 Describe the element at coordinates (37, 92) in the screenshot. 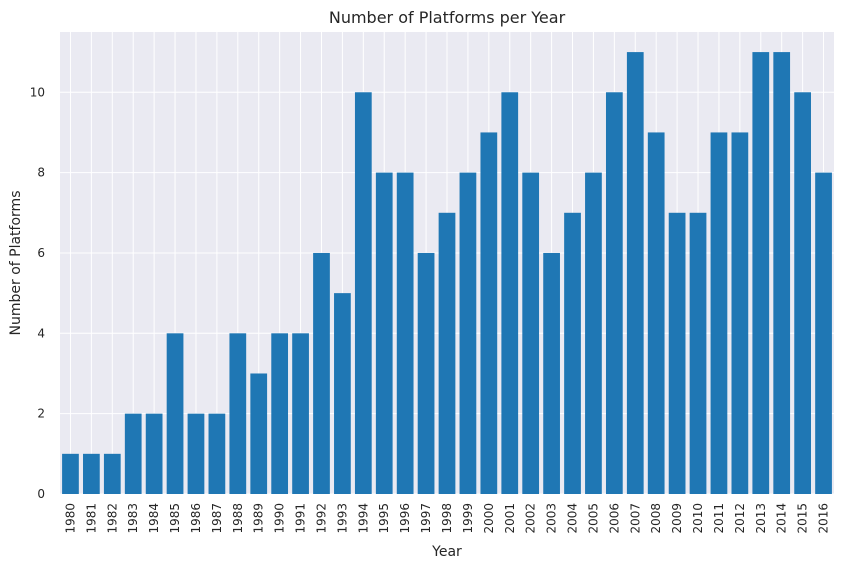

I see `y-tick-label: 10` at that location.